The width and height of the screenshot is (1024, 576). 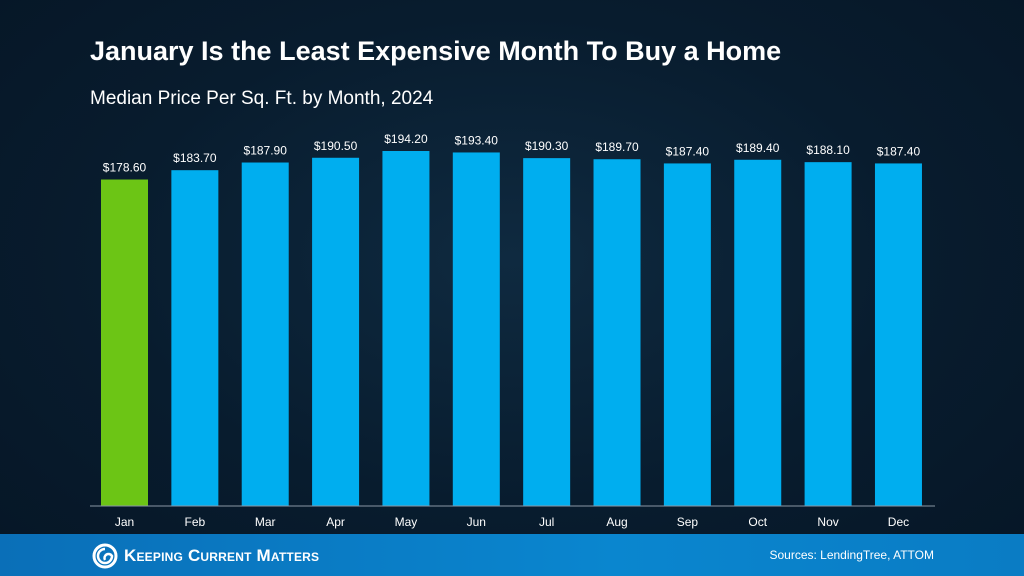 I want to click on data-label: $189.40, so click(x=758, y=148).